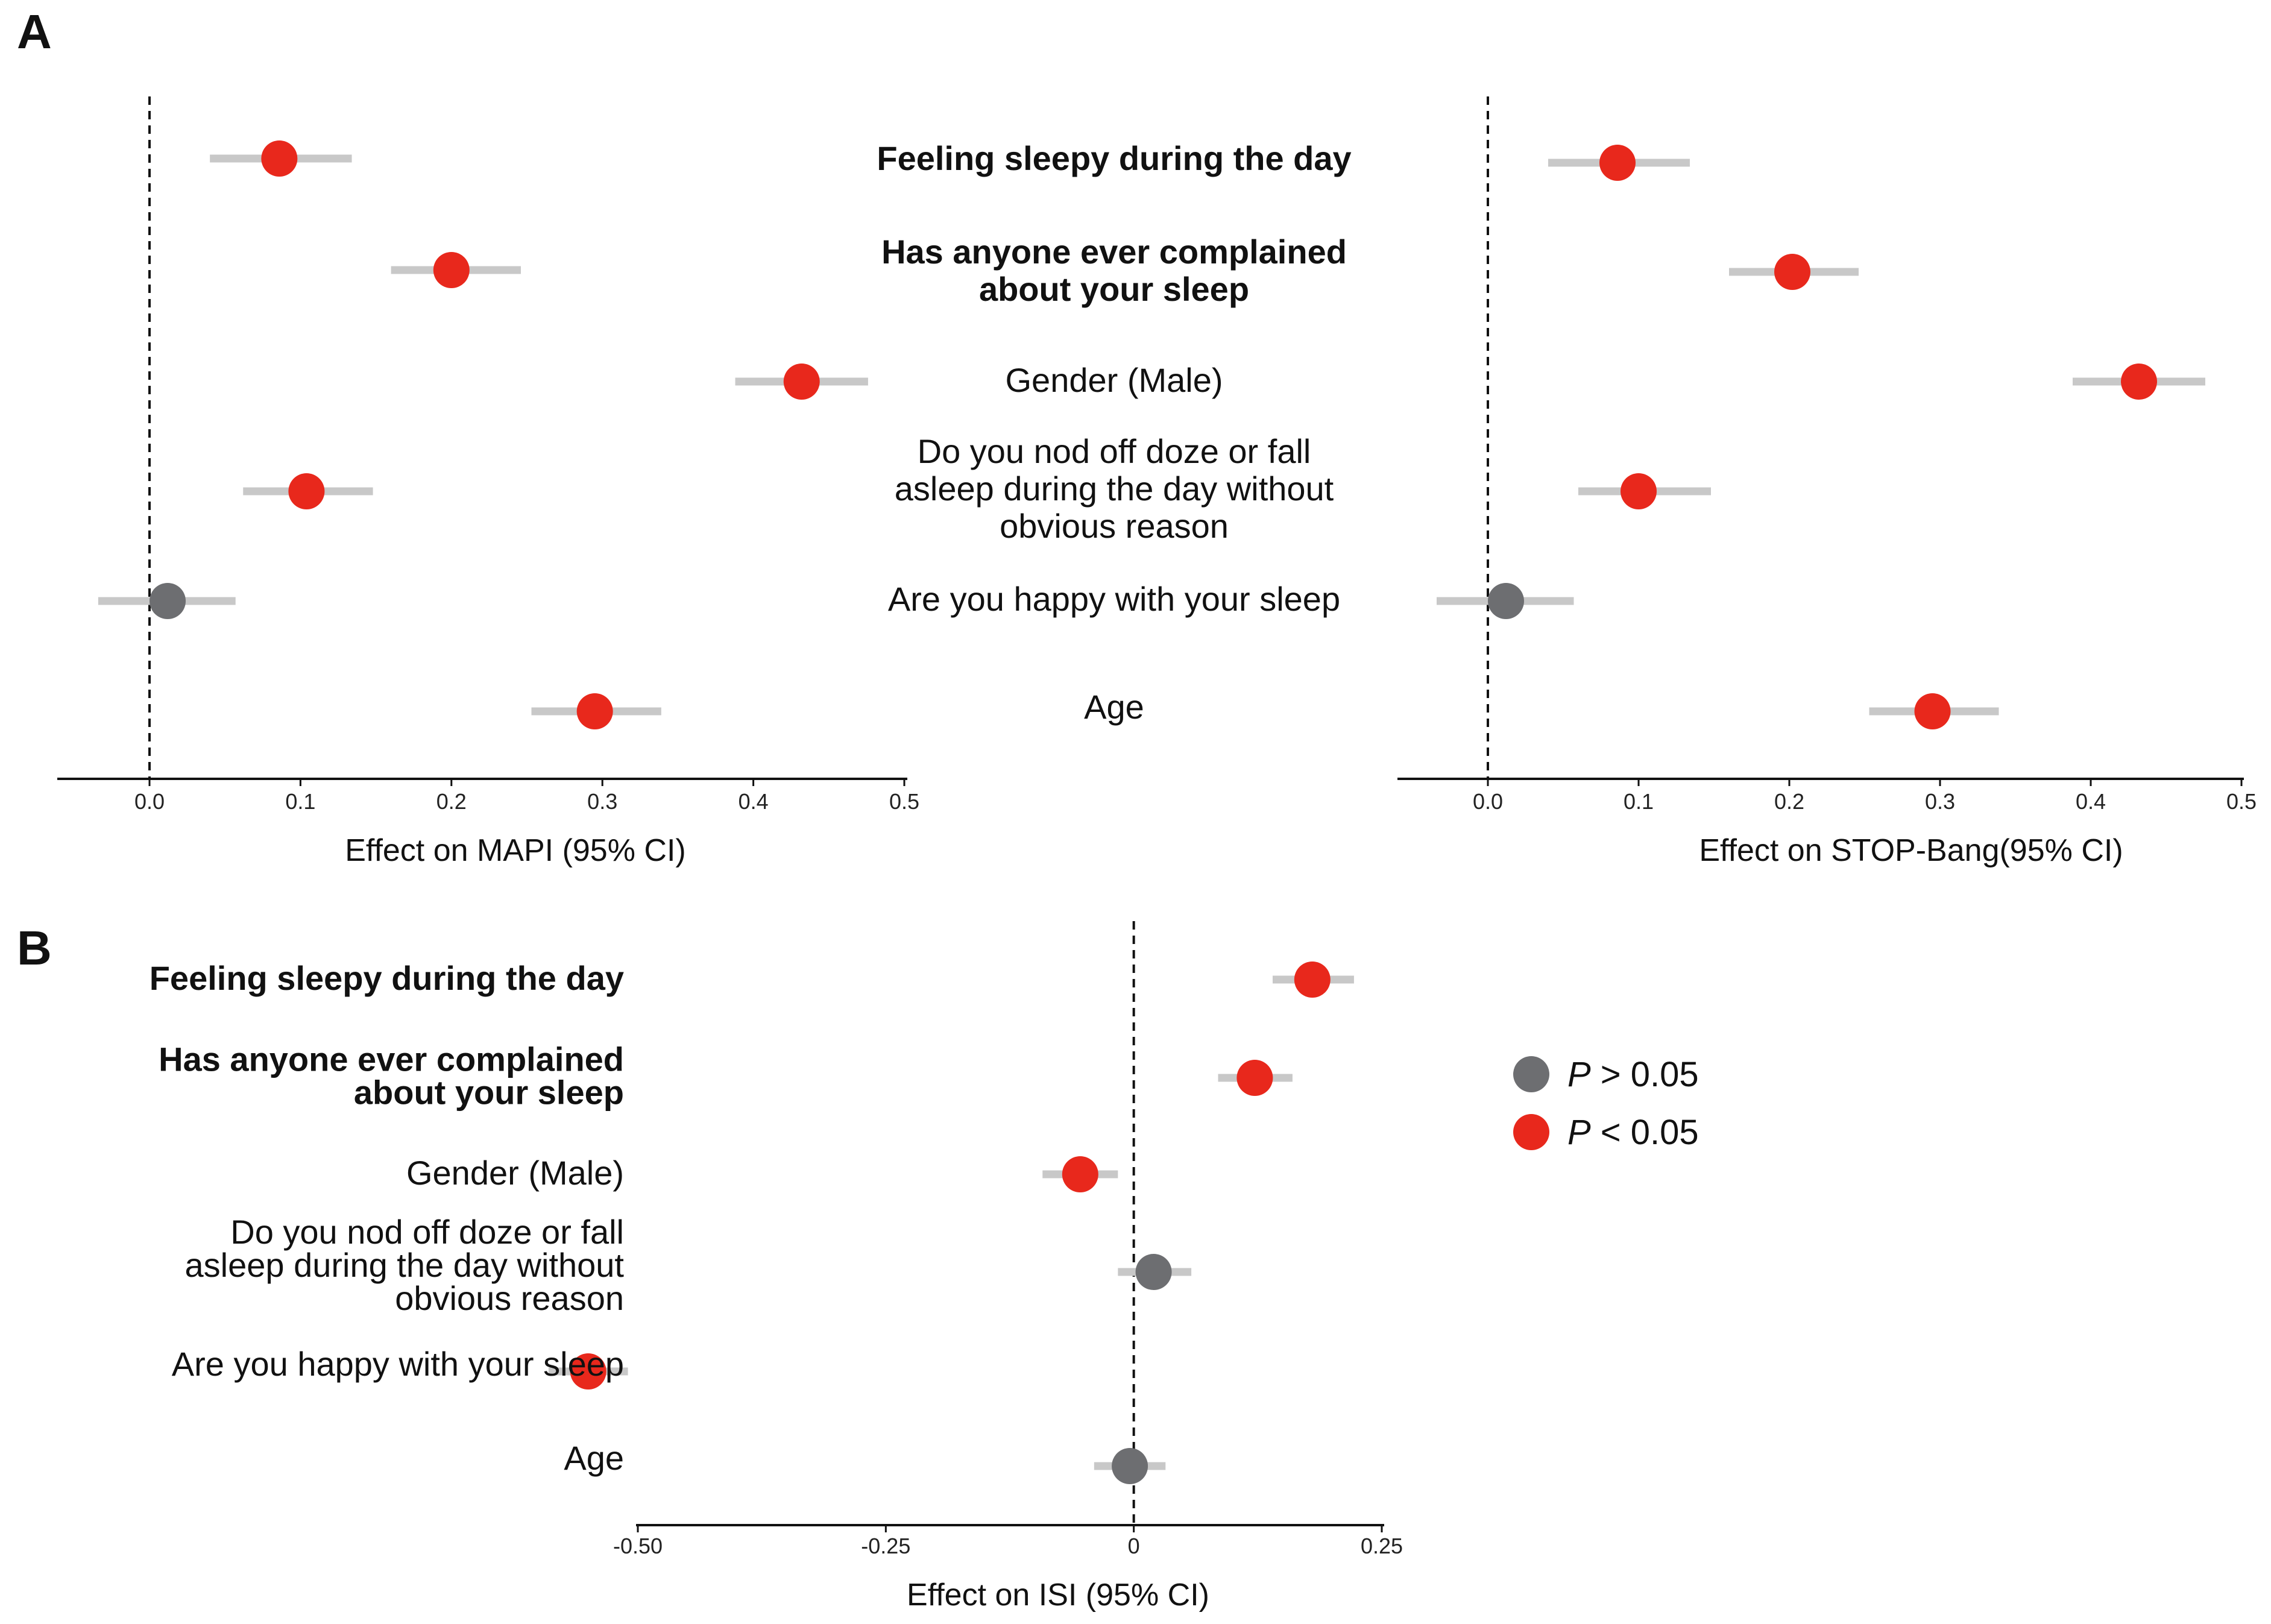 The width and height of the screenshot is (2271, 1624). Describe the element at coordinates (885, 1546) in the screenshot. I see `x-tick-label: -0.25` at that location.